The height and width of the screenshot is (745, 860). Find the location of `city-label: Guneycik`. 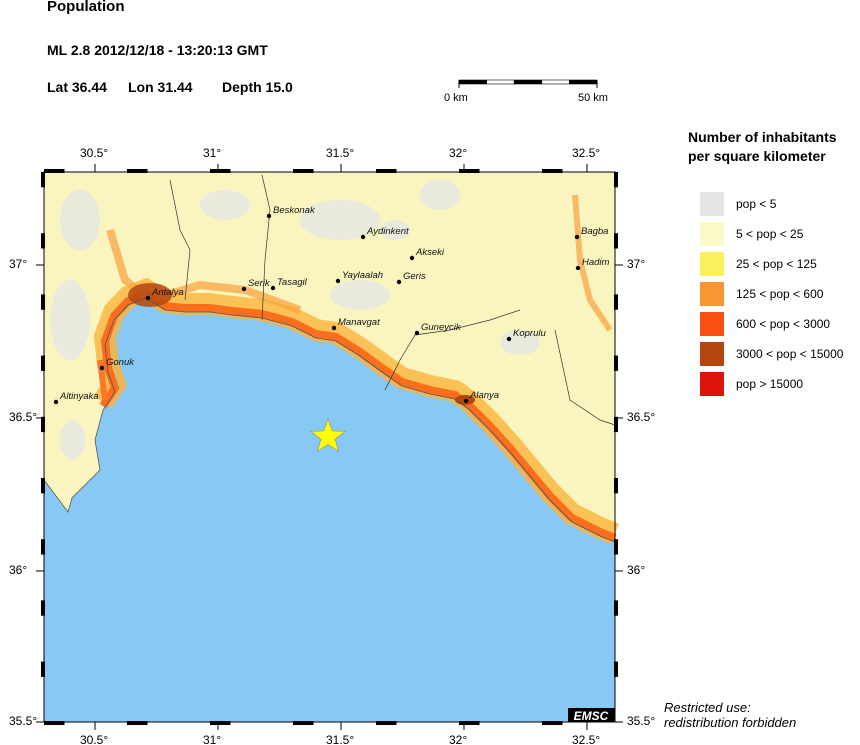

city-label: Guneycik is located at coordinates (441, 327).